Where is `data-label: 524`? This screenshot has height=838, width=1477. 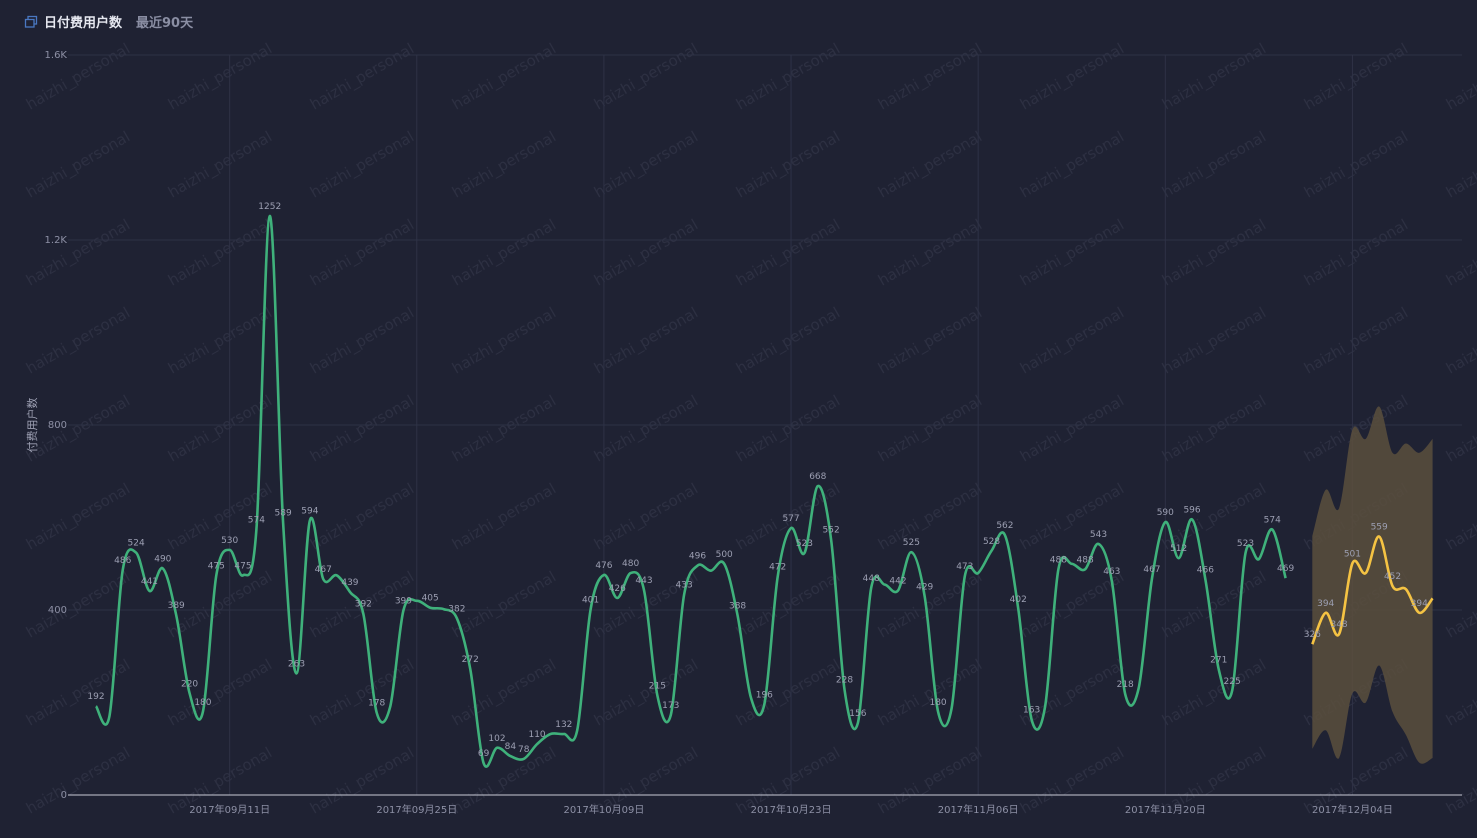 data-label: 524 is located at coordinates (136, 544).